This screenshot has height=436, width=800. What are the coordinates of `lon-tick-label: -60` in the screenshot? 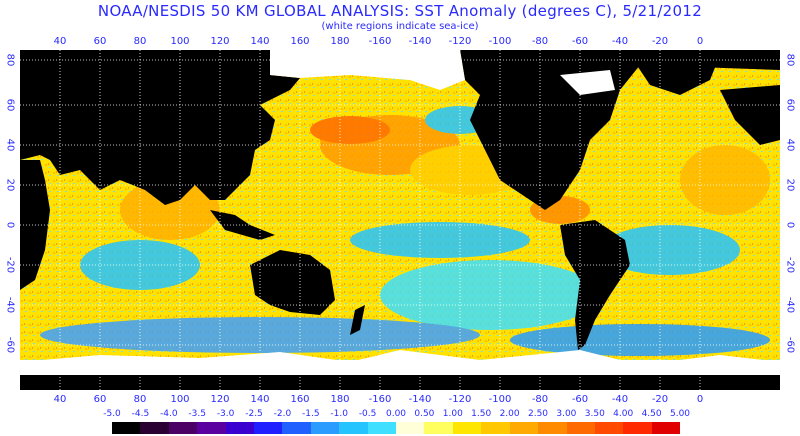 It's located at (580, 41).